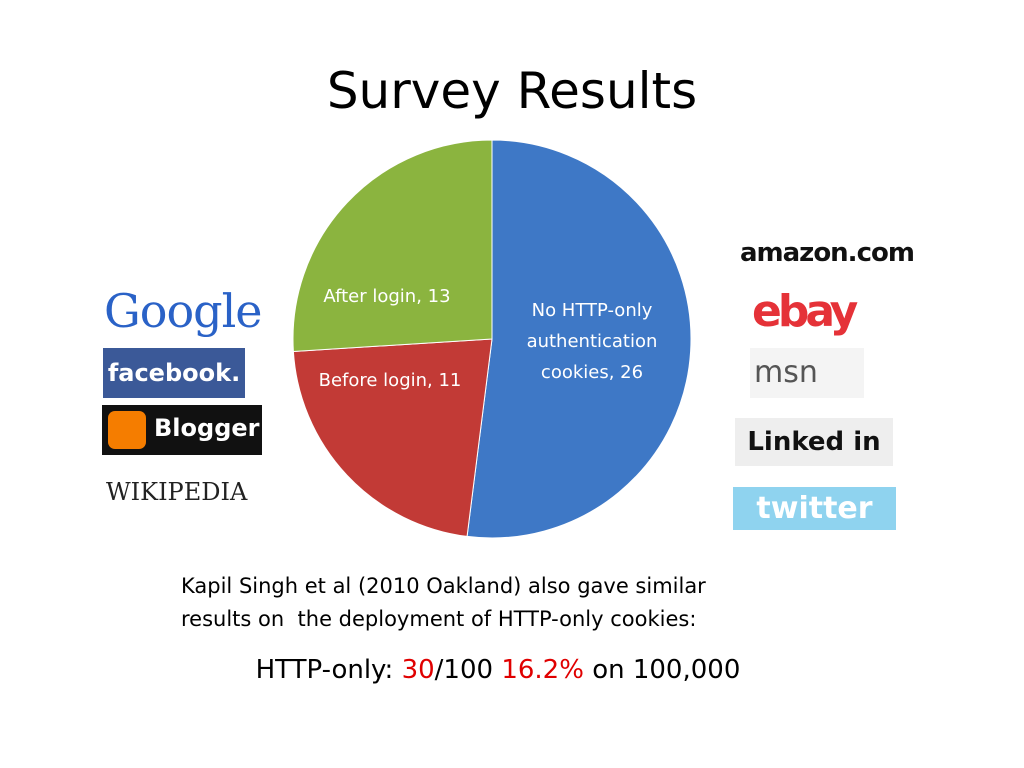 This screenshot has width=1024, height=768. What do you see at coordinates (512, 91) in the screenshot?
I see `slide-title: Survey Results` at bounding box center [512, 91].